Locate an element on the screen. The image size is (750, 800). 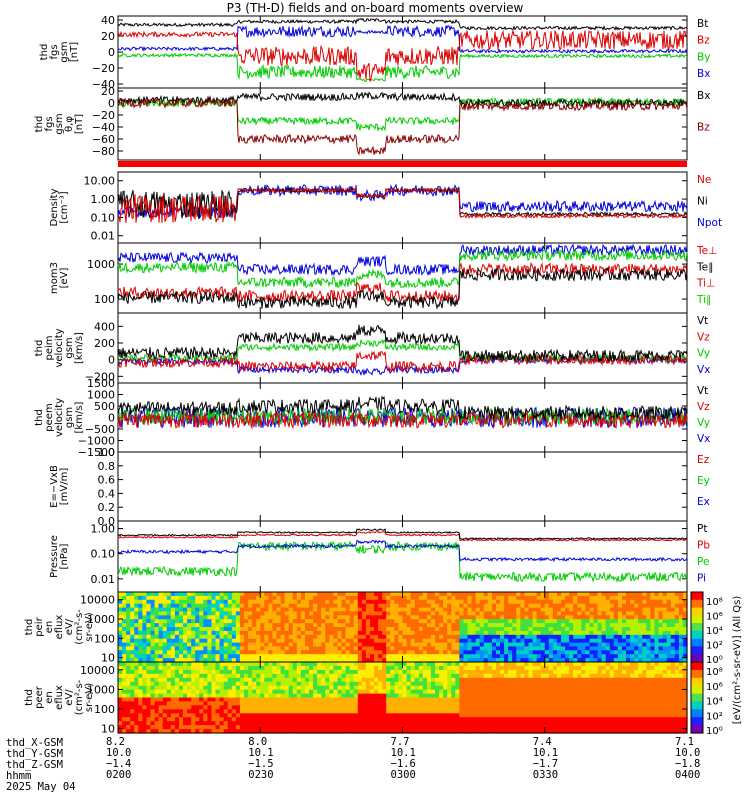
legend-entry: Pe is located at coordinates (703, 562).